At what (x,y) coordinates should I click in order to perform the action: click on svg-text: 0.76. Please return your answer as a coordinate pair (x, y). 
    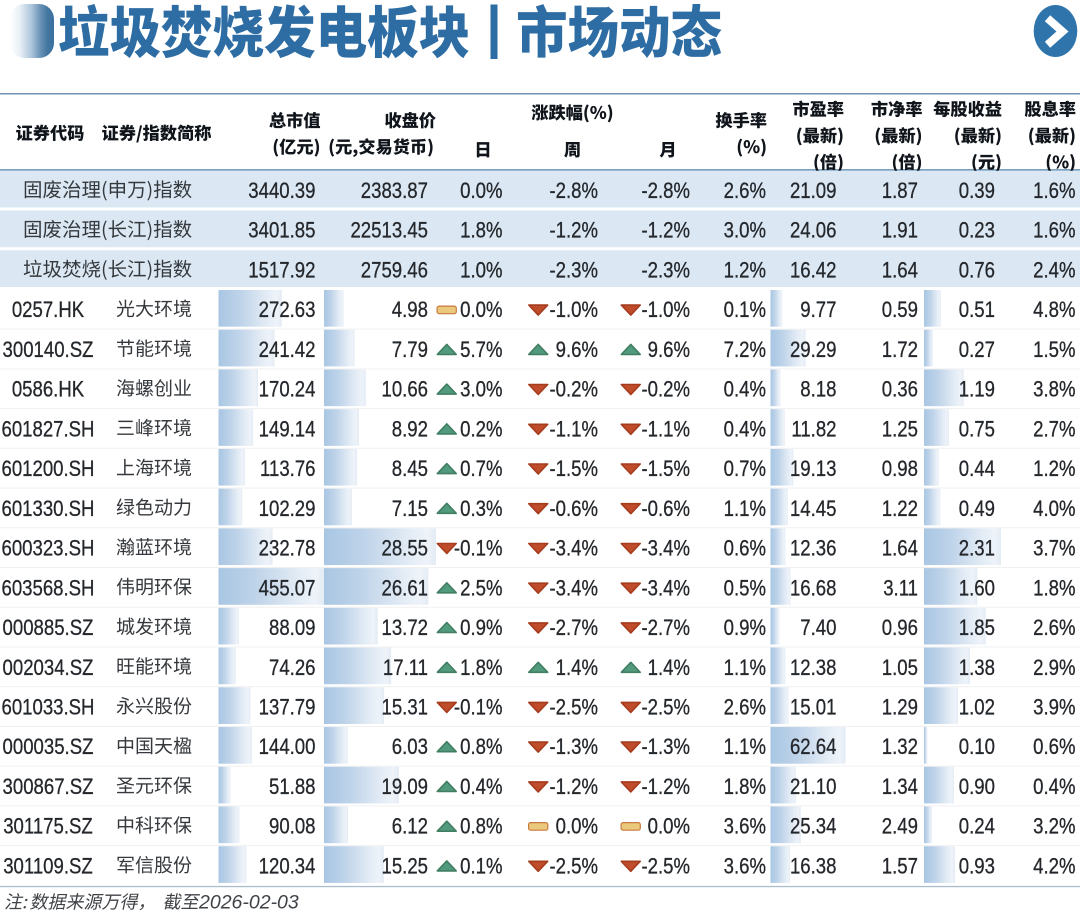
    Looking at the image, I should click on (977, 271).